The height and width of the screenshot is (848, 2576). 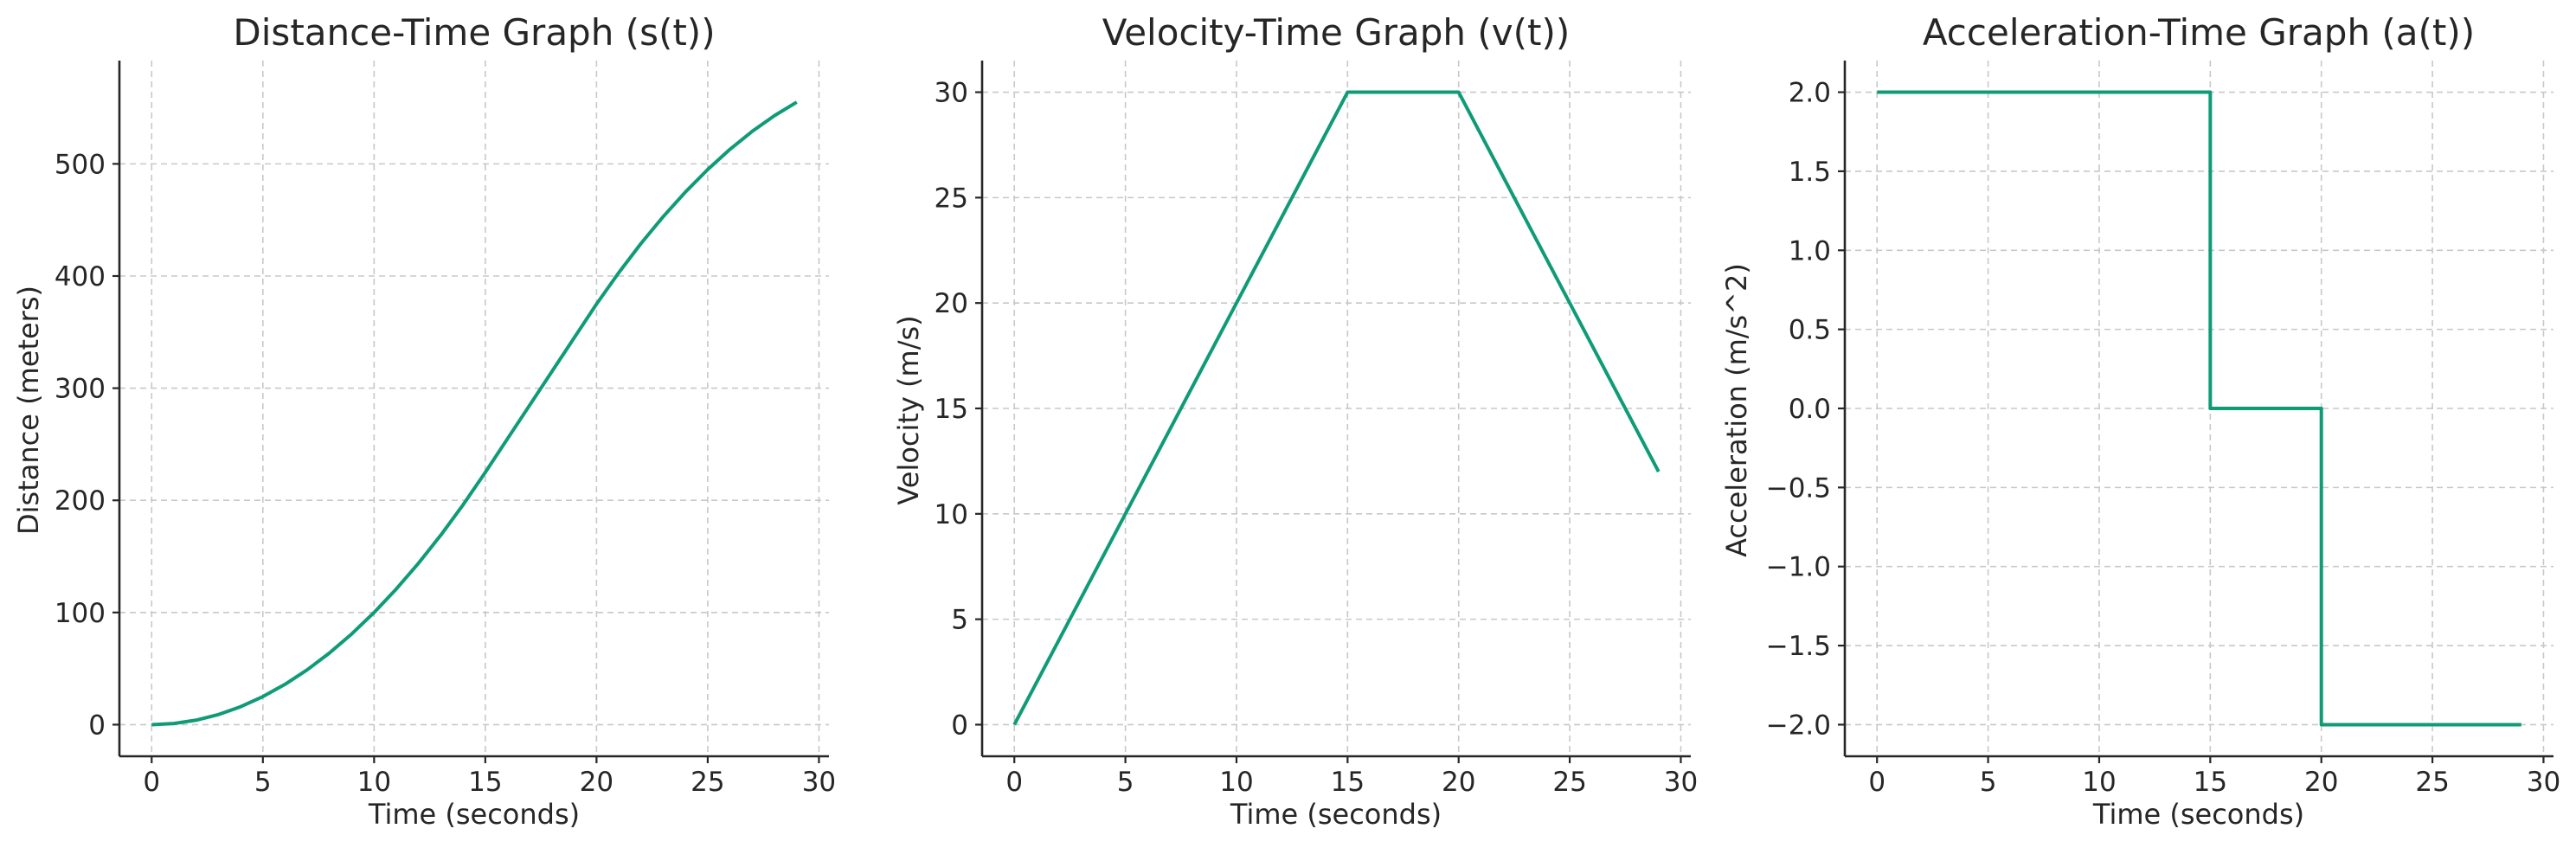 What do you see at coordinates (1799, 647) in the screenshot?
I see `y-tick-label: −1.5` at bounding box center [1799, 647].